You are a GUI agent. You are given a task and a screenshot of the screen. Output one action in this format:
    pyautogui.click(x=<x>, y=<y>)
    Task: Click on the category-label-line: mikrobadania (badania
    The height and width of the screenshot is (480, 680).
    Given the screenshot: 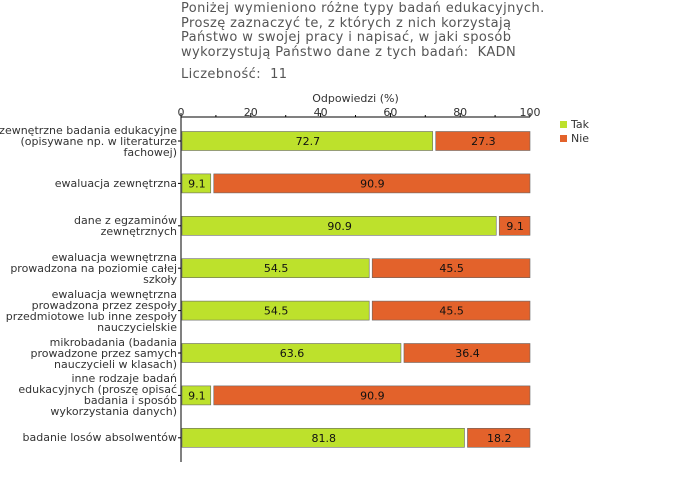 What is the action you would take?
    pyautogui.click(x=113, y=342)
    